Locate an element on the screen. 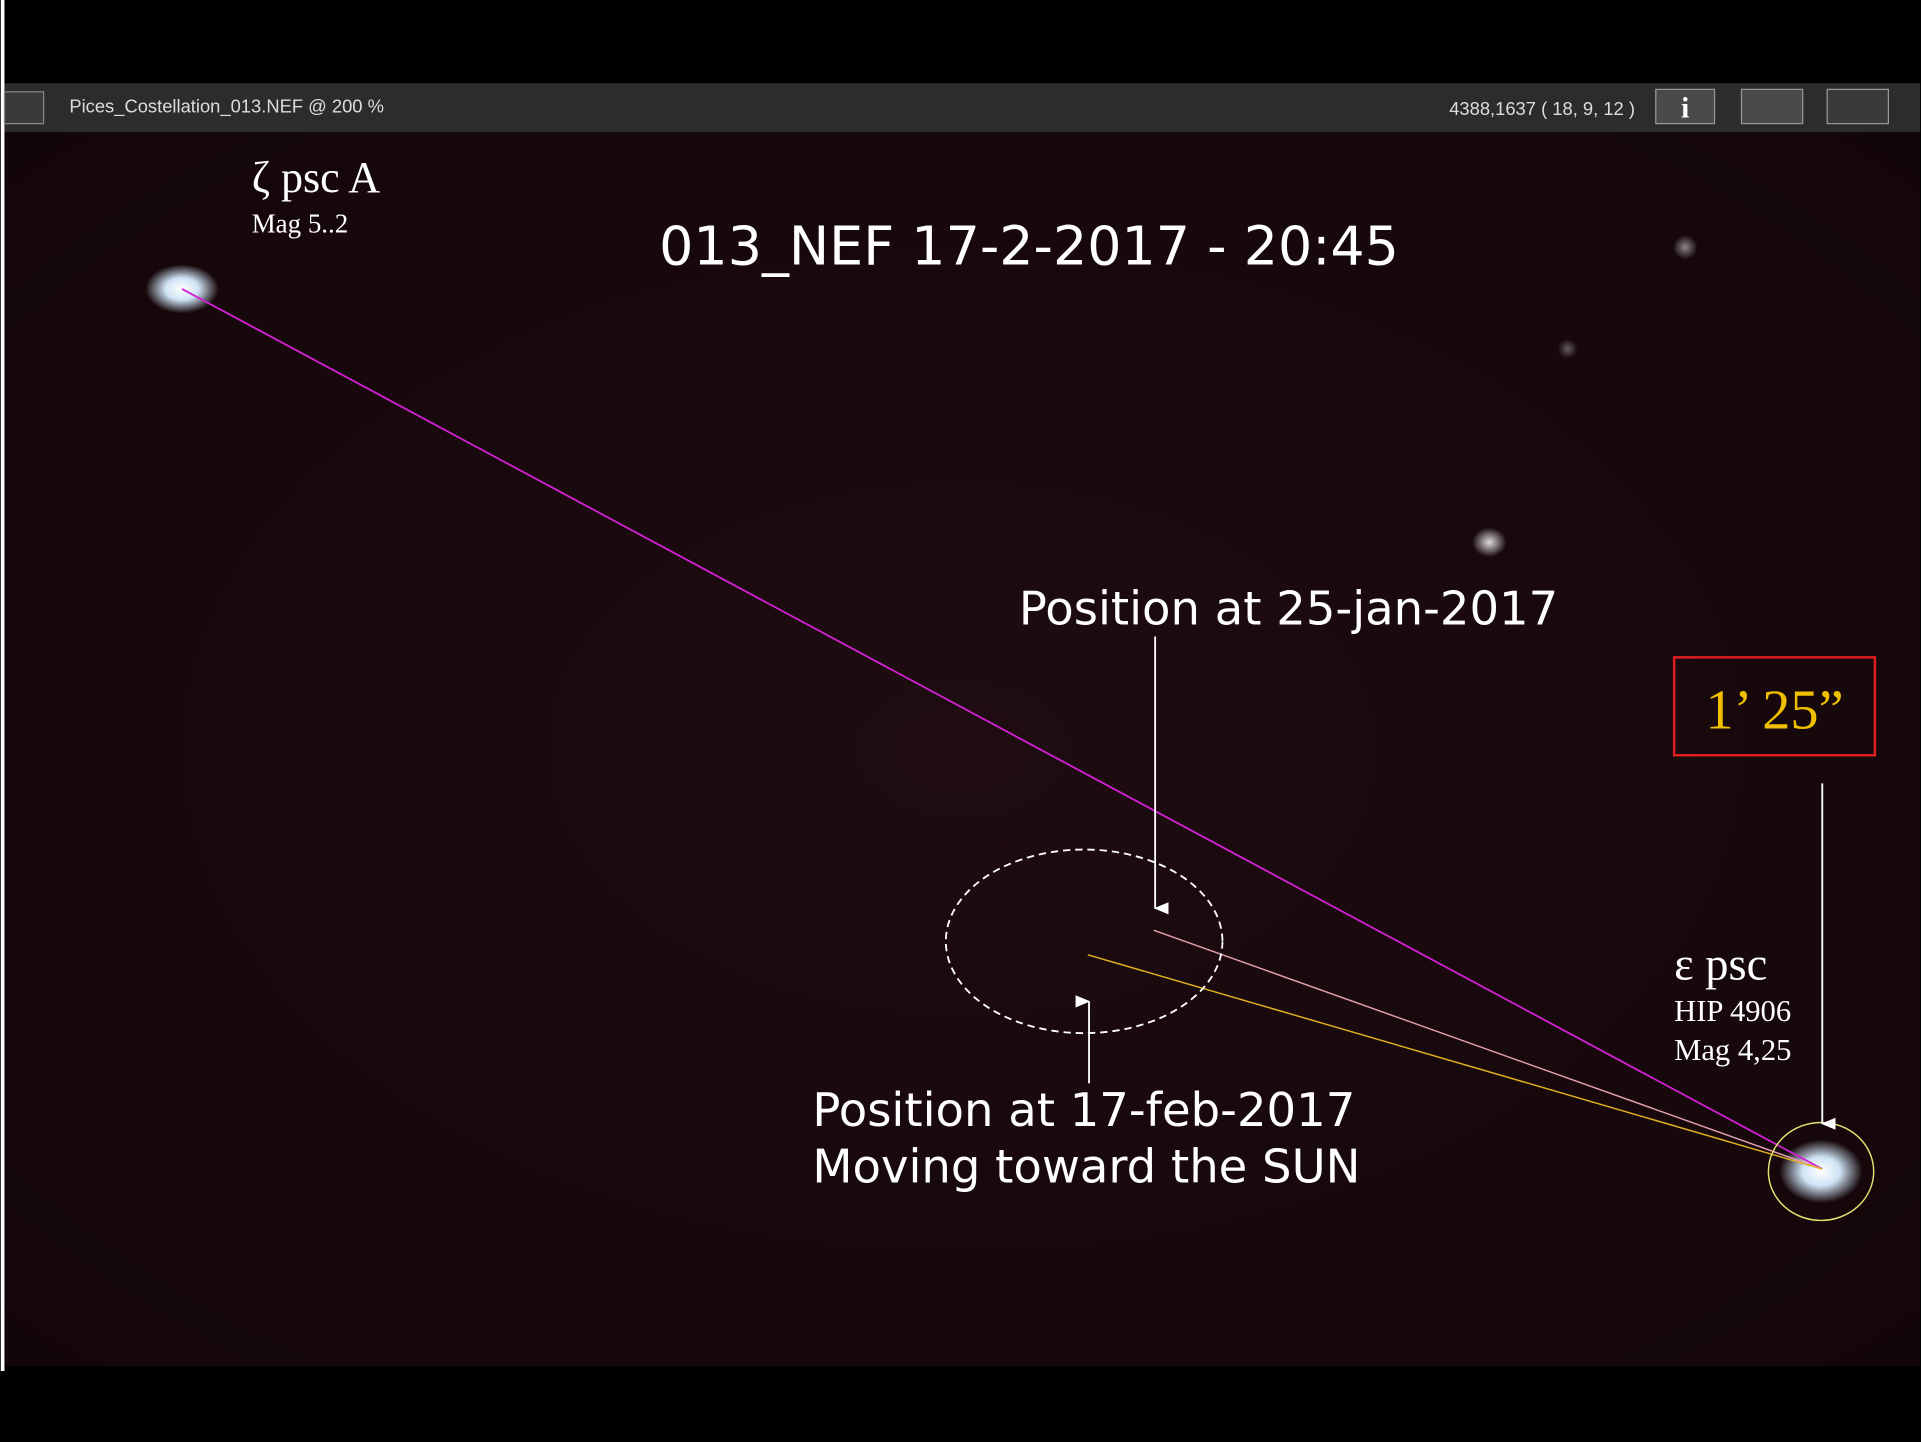  pink-line is located at coordinates (1488, 1049).